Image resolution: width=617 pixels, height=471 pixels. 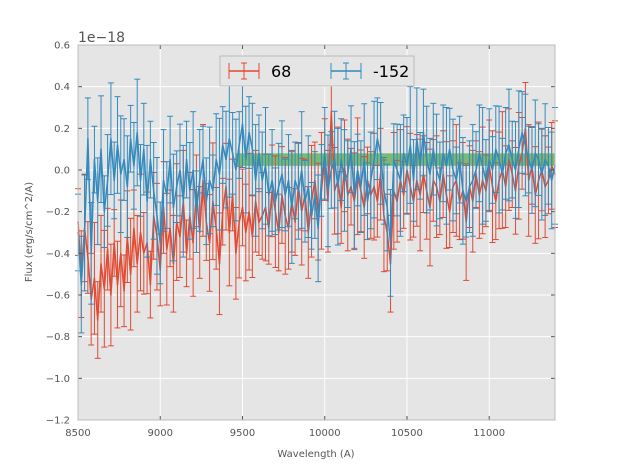 I want to click on y-tick-label: −0.8, so click(x=58, y=337).